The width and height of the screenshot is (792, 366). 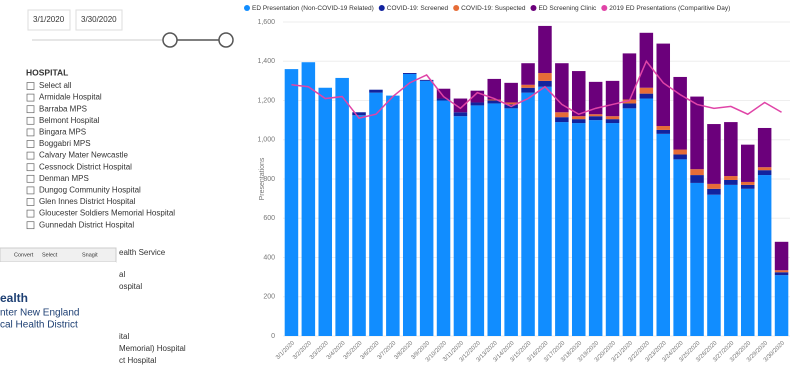 What do you see at coordinates (65, 143) in the screenshot?
I see `slicer-item: Boggabri MPS` at bounding box center [65, 143].